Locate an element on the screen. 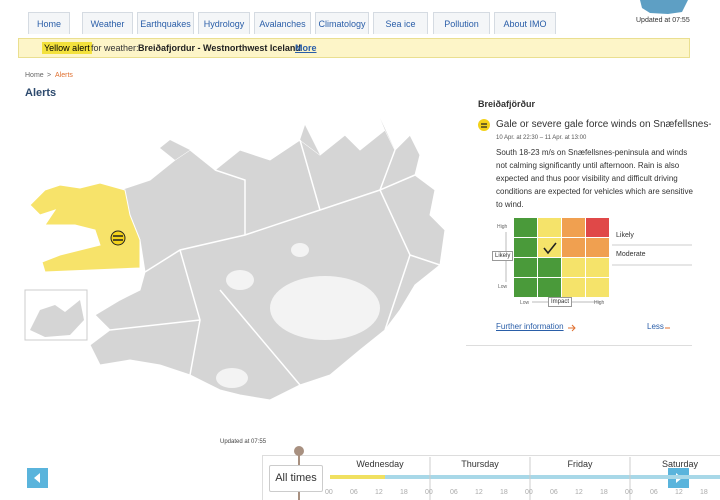 The image size is (720, 500). day-label: Friday is located at coordinates (580, 464).